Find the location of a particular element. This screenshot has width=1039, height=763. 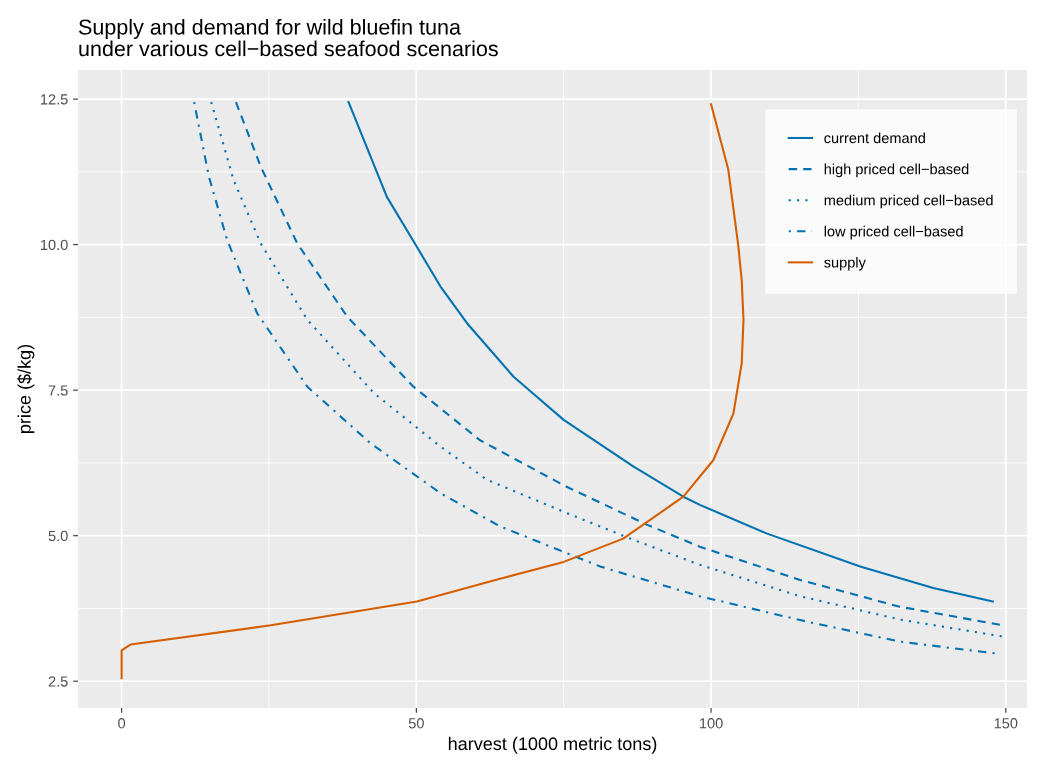

x-tick-label: 50 is located at coordinates (416, 723).